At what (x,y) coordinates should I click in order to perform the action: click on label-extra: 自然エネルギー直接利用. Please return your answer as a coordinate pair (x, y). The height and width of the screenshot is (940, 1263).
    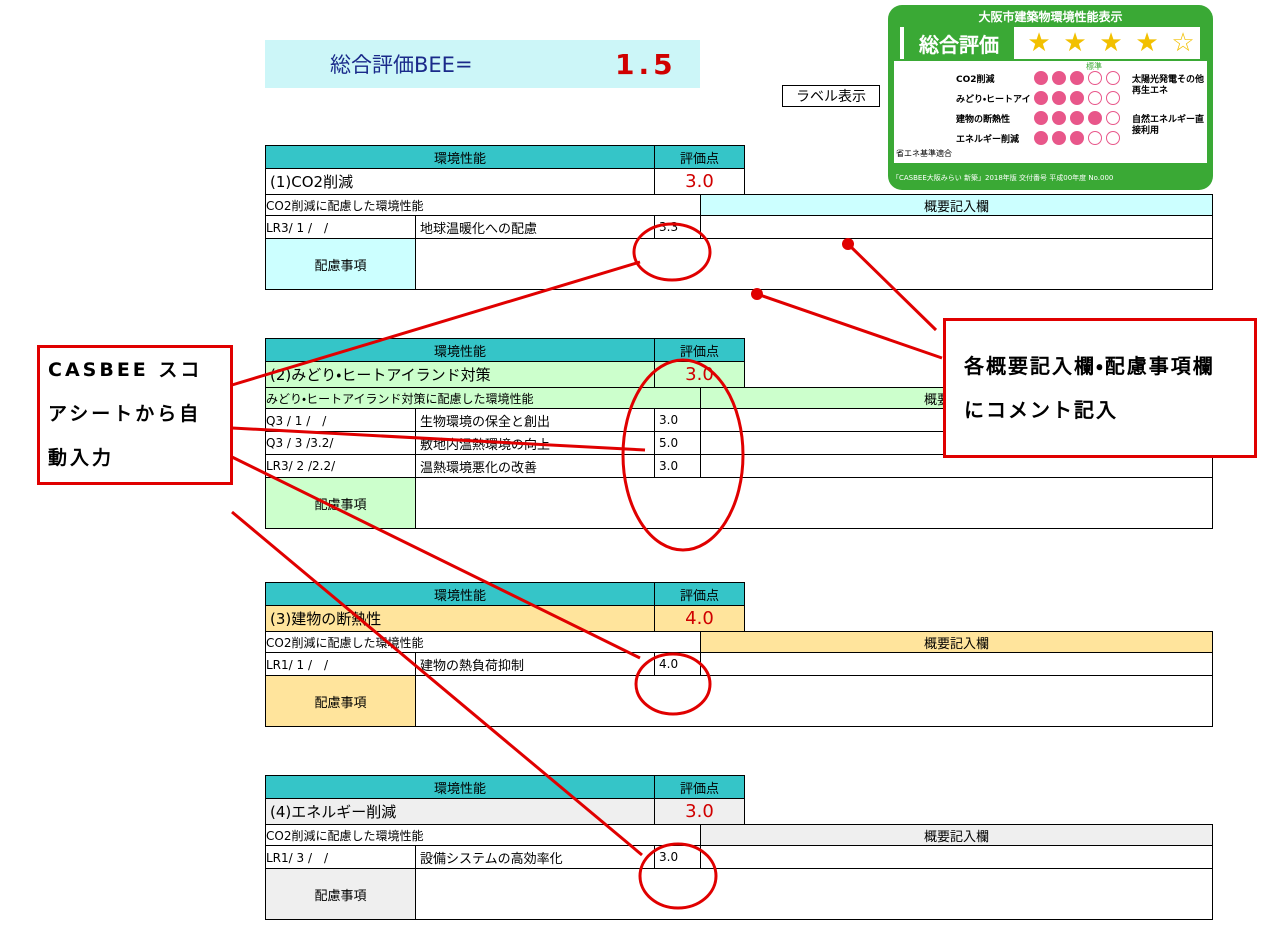
    Looking at the image, I should click on (1168, 125).